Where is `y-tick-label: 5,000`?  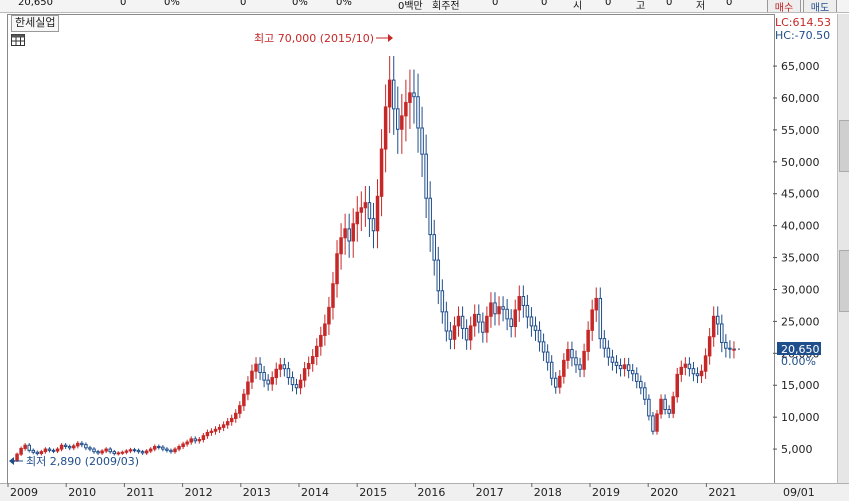 y-tick-label: 5,000 is located at coordinates (797, 449).